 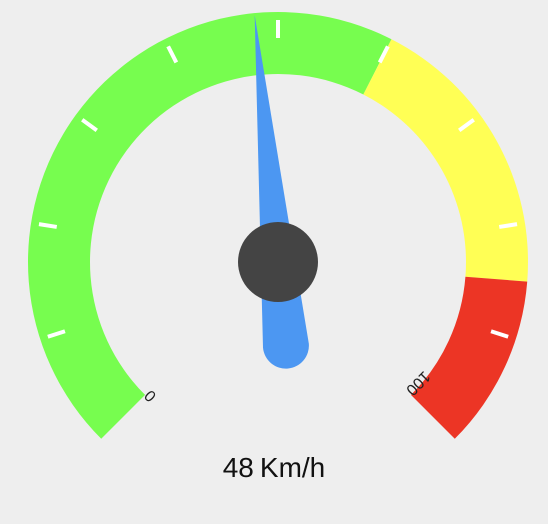 I want to click on speed-unit: Km/h, so click(x=292, y=467).